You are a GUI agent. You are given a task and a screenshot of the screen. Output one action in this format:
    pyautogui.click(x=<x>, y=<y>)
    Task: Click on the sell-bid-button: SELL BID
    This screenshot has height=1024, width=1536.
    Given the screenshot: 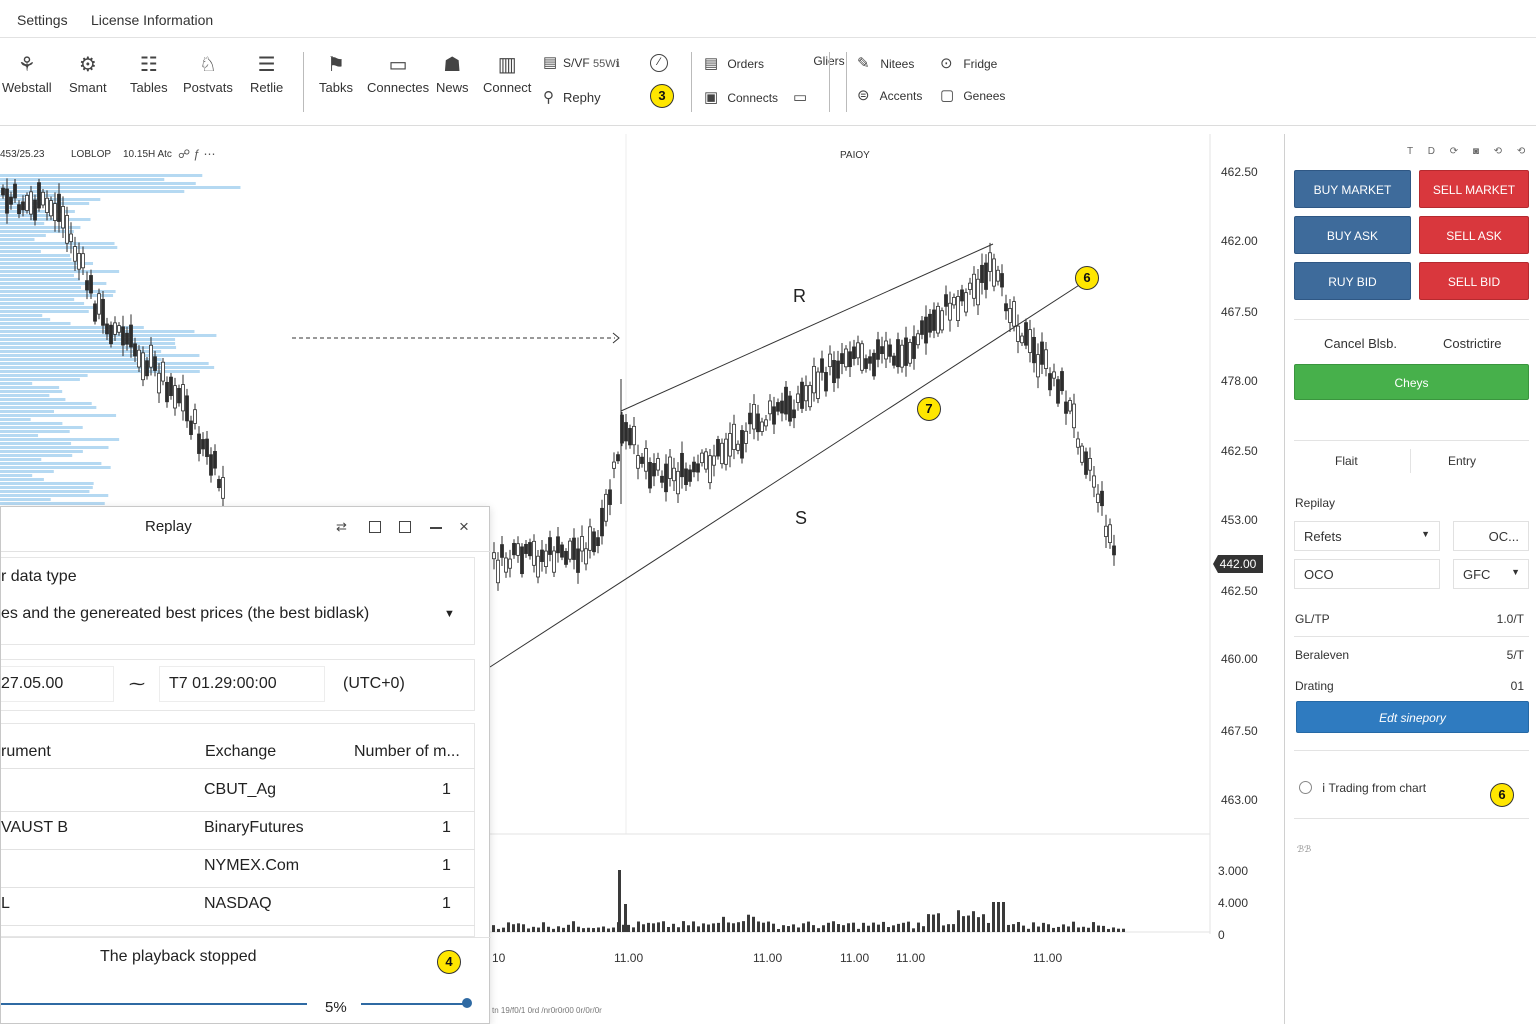 What is the action you would take?
    pyautogui.click(x=1474, y=281)
    